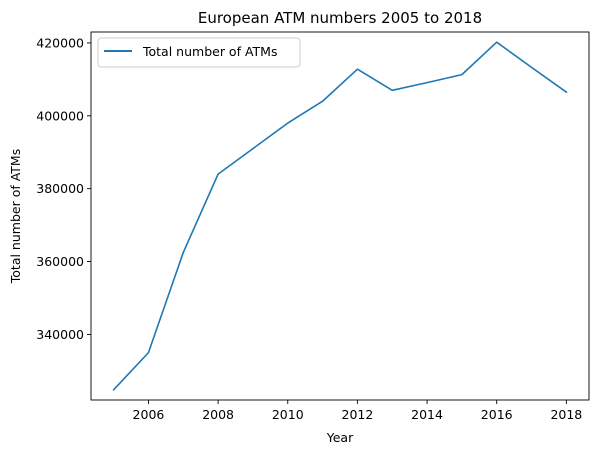 Image resolution: width=597 pixels, height=455 pixels. Describe the element at coordinates (60, 261) in the screenshot. I see `y-tick-label: 360000` at that location.